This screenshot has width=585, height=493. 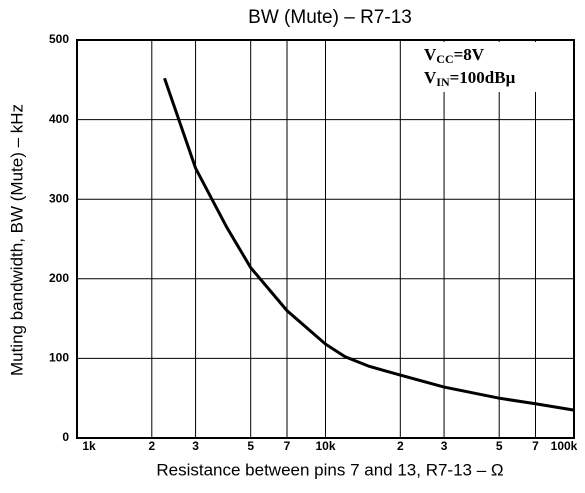 What do you see at coordinates (59, 278) in the screenshot?
I see `y-tick-label: 200` at bounding box center [59, 278].